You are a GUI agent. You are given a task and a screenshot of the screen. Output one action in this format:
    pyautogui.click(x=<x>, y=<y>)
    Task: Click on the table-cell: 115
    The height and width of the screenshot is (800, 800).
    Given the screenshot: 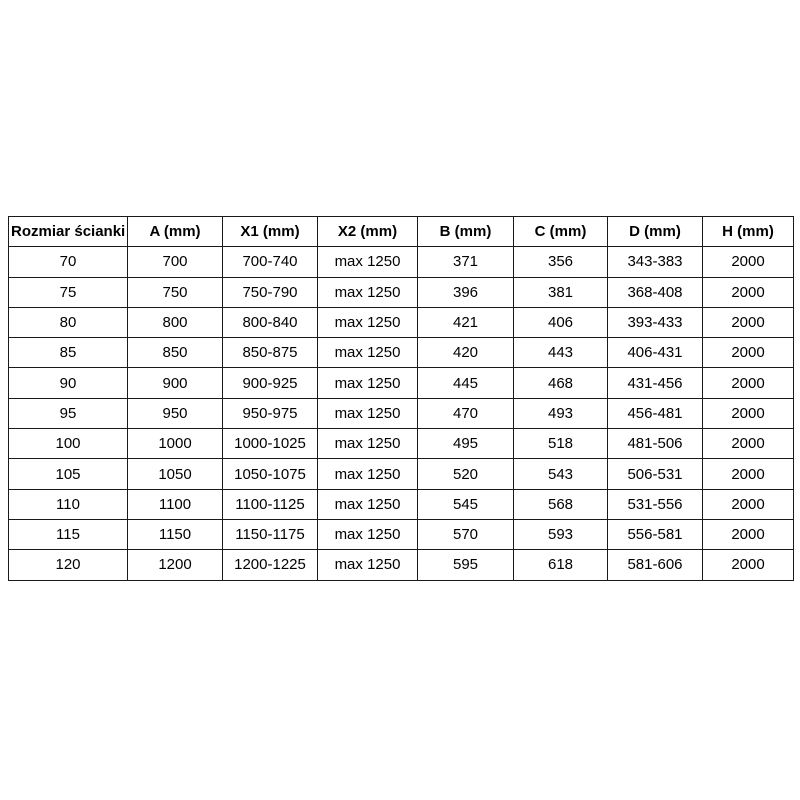 What is the action you would take?
    pyautogui.click(x=68, y=534)
    